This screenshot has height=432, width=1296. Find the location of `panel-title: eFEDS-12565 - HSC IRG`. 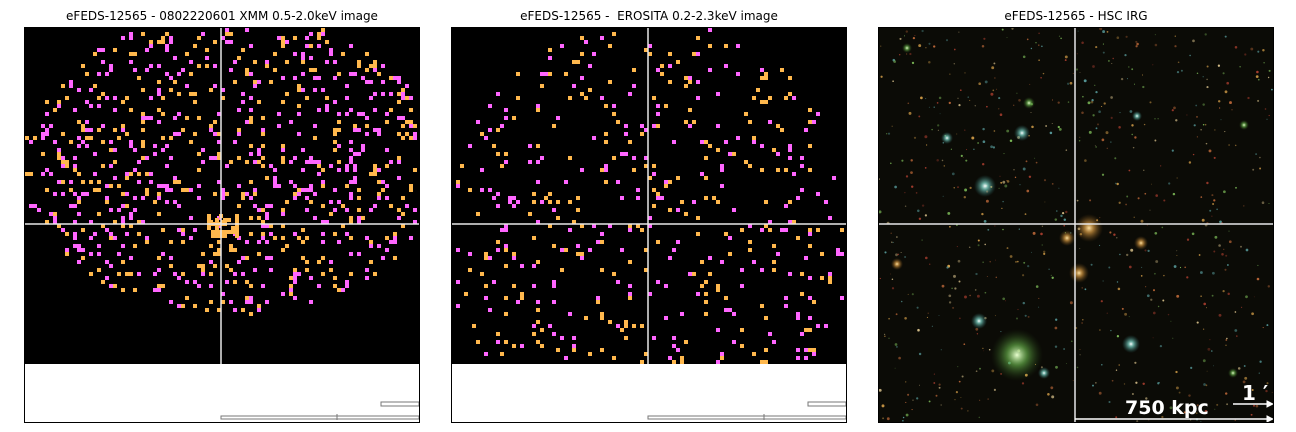

panel-title: eFEDS-12565 - HSC IRG is located at coordinates (1076, 16).